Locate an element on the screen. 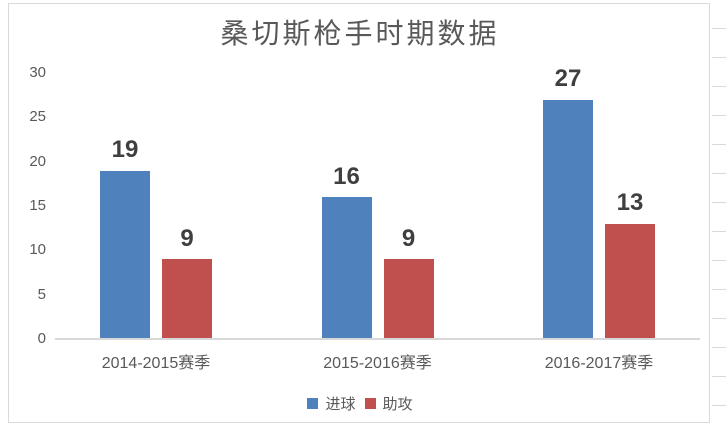 The image size is (726, 431). bar-group: 19 9 2014-2015赛季 is located at coordinates (156, 222).